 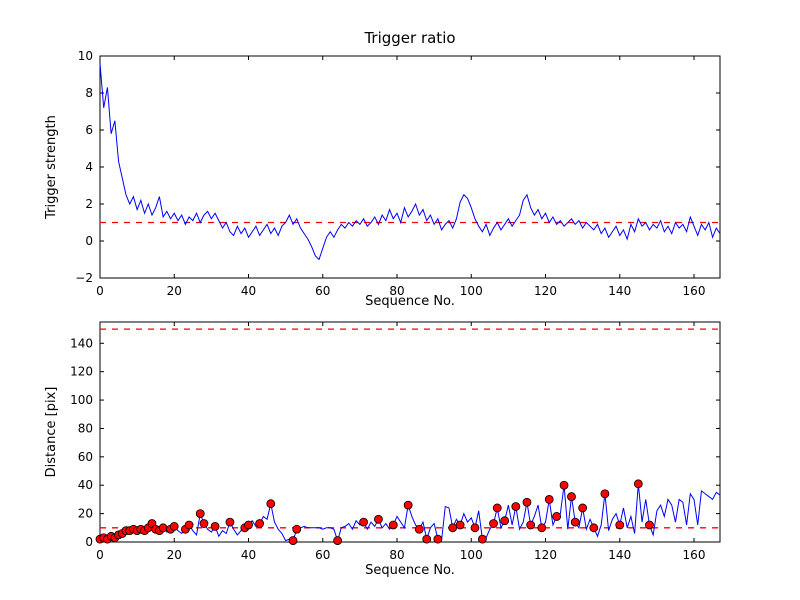 I want to click on y-tick-label: 10, so click(x=85, y=56).